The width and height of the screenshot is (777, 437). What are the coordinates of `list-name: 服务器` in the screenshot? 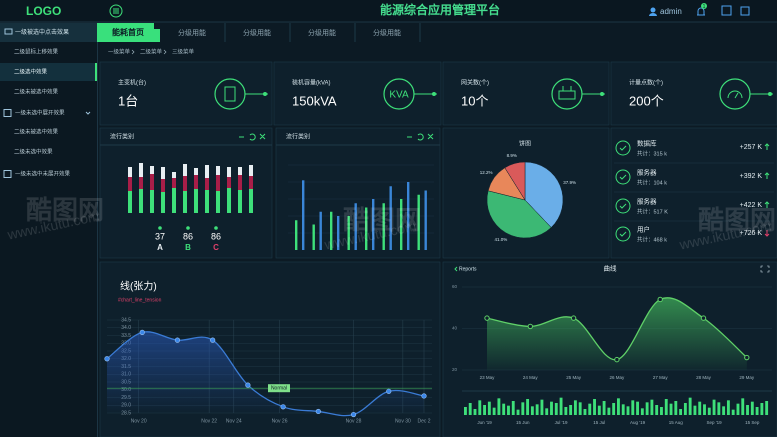 It's located at (647, 201).